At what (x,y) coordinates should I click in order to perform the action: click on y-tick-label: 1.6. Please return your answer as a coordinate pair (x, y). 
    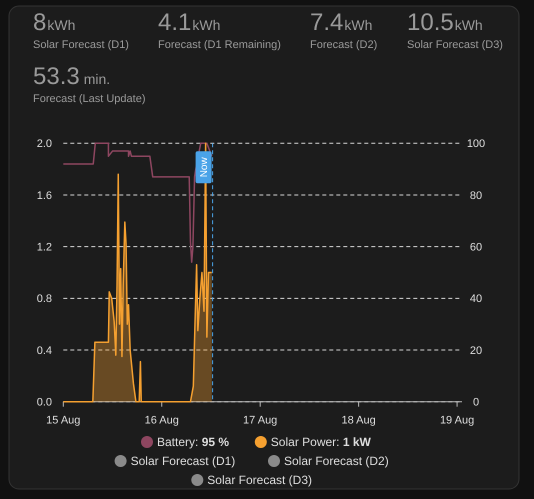
    Looking at the image, I should click on (44, 196).